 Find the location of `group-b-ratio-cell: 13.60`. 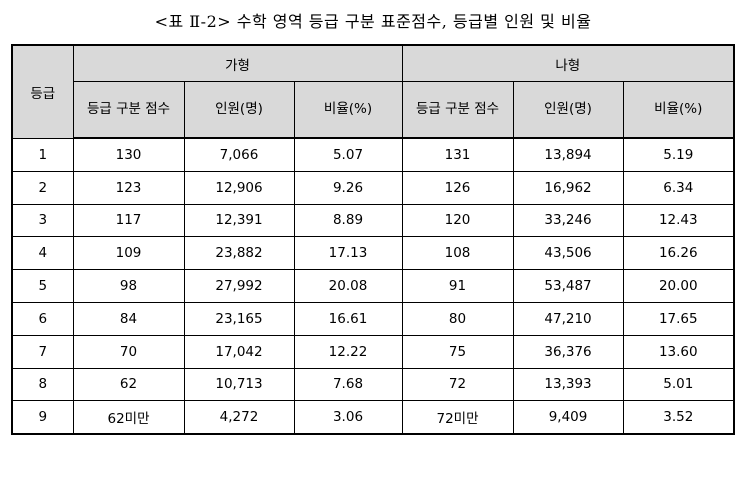

group-b-ratio-cell: 13.60 is located at coordinates (679, 351).